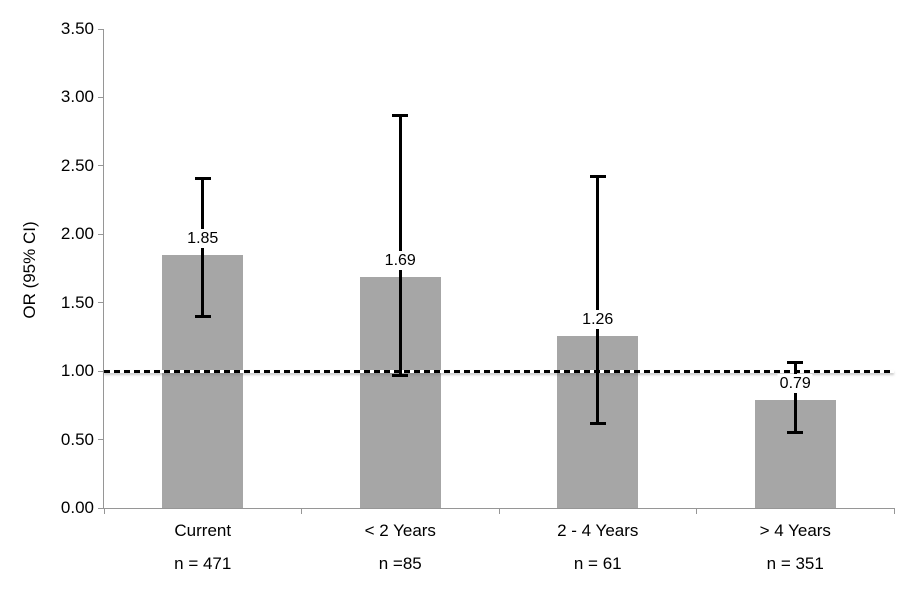 This screenshot has width=920, height=590. Describe the element at coordinates (400, 530) in the screenshot. I see `category-name: < 2 Years` at that location.